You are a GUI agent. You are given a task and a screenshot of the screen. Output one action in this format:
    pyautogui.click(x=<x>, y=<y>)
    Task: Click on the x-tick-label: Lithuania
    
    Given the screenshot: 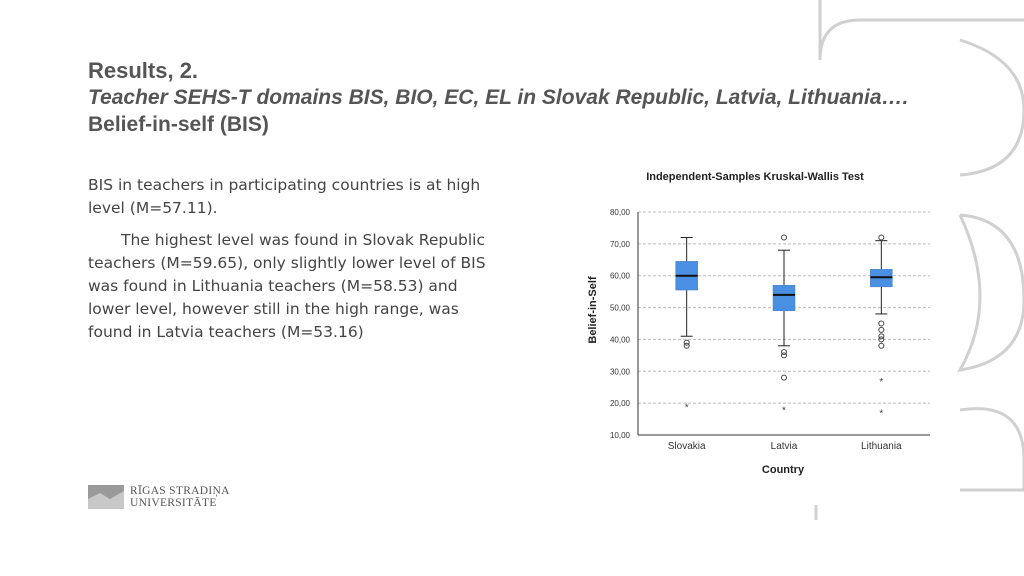 What is the action you would take?
    pyautogui.click(x=881, y=446)
    